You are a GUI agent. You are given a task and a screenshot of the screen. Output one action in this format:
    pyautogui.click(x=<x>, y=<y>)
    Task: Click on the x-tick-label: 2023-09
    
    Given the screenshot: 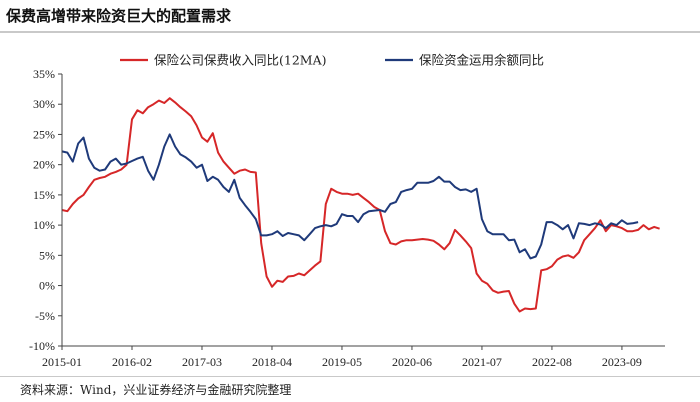 What is the action you would take?
    pyautogui.click(x=622, y=362)
    